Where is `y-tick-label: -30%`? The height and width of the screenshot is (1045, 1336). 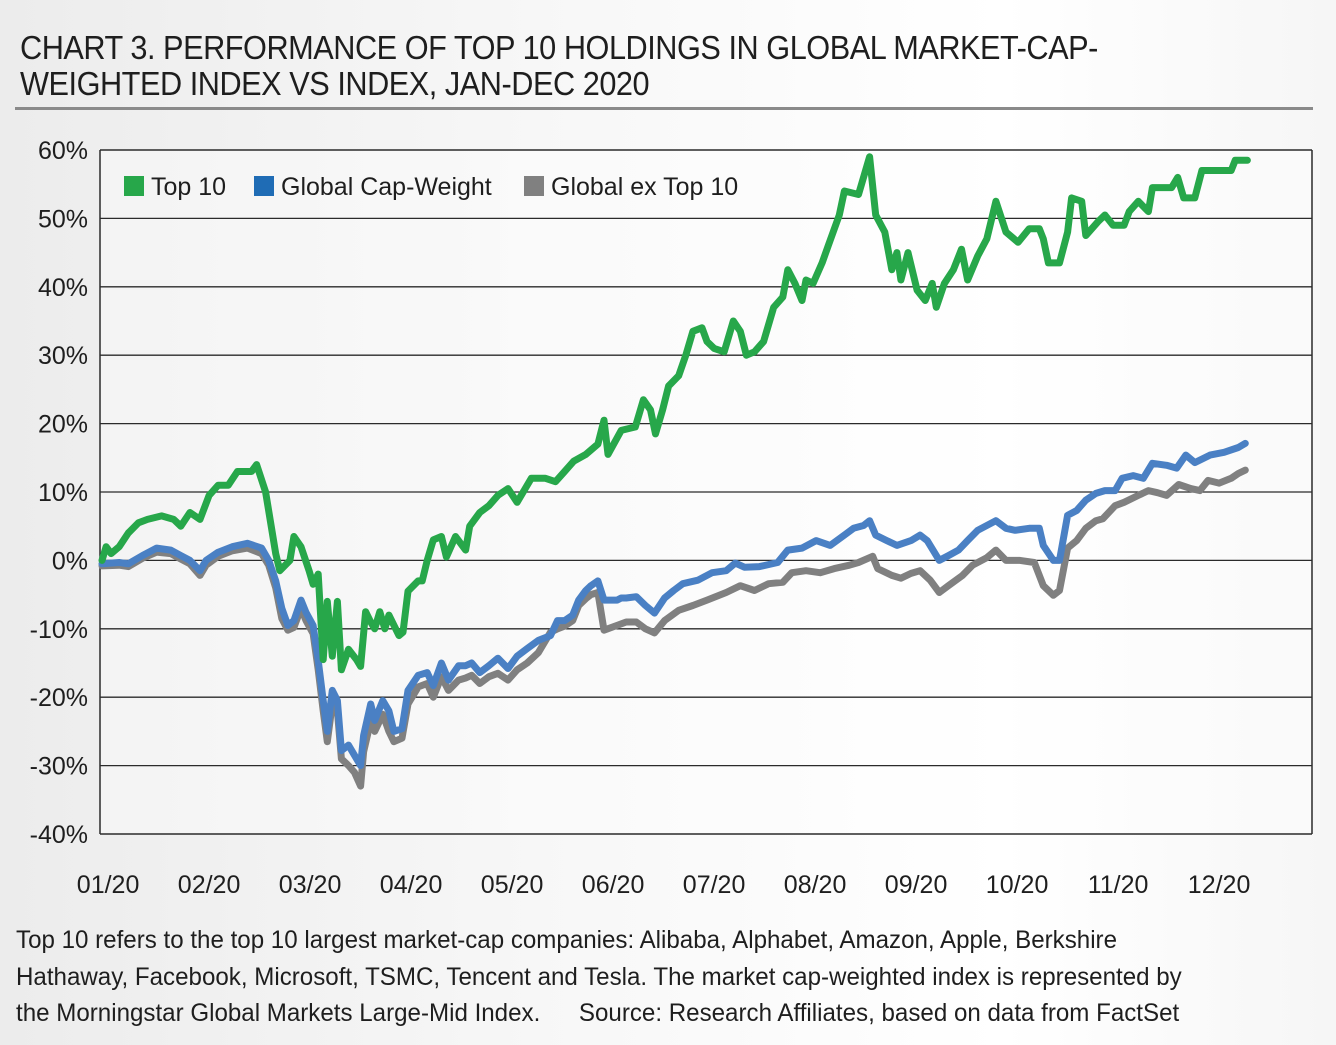
y-tick-label: -30% is located at coordinates (59, 767).